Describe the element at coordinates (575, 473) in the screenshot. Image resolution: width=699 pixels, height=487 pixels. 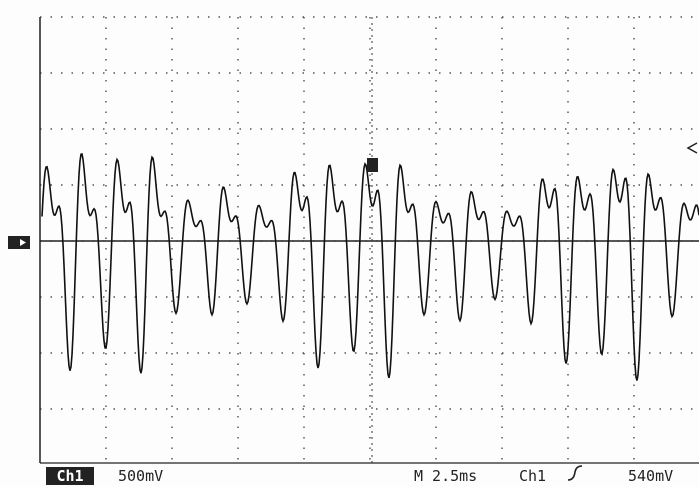
I see `trigger-slope-icon` at that location.